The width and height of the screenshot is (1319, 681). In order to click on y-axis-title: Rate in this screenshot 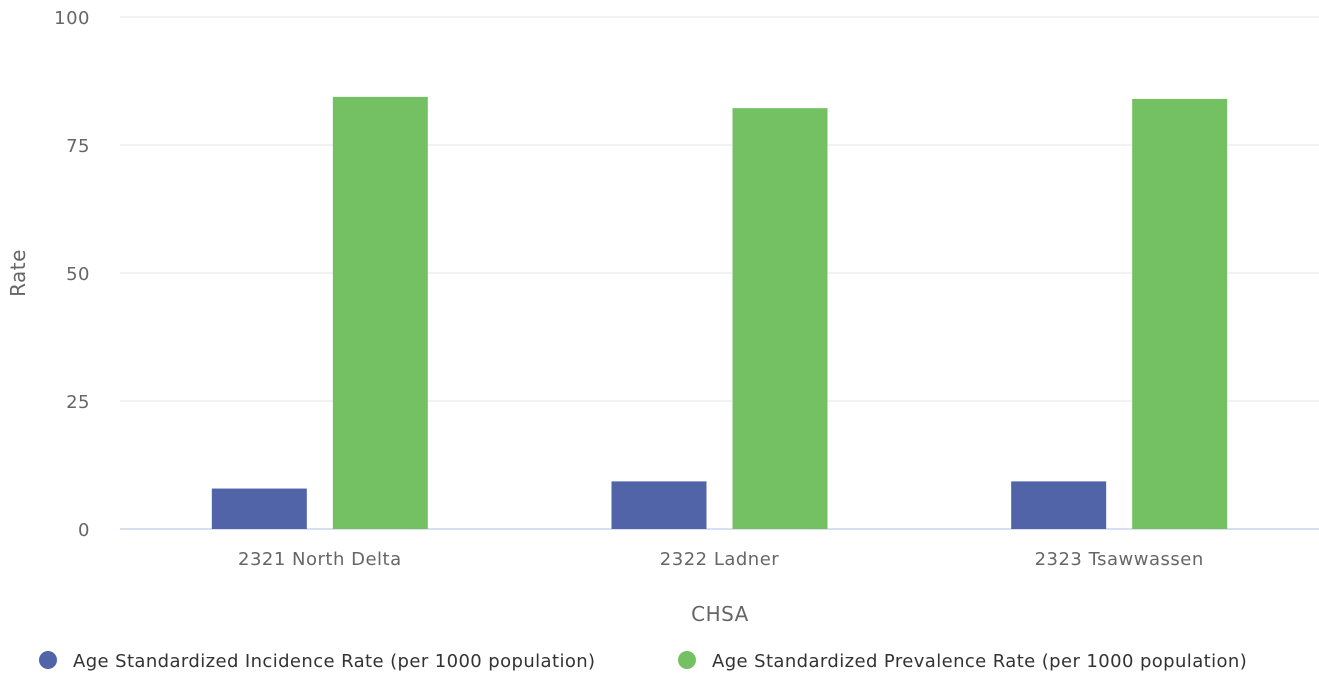, I will do `click(18, 273)`.